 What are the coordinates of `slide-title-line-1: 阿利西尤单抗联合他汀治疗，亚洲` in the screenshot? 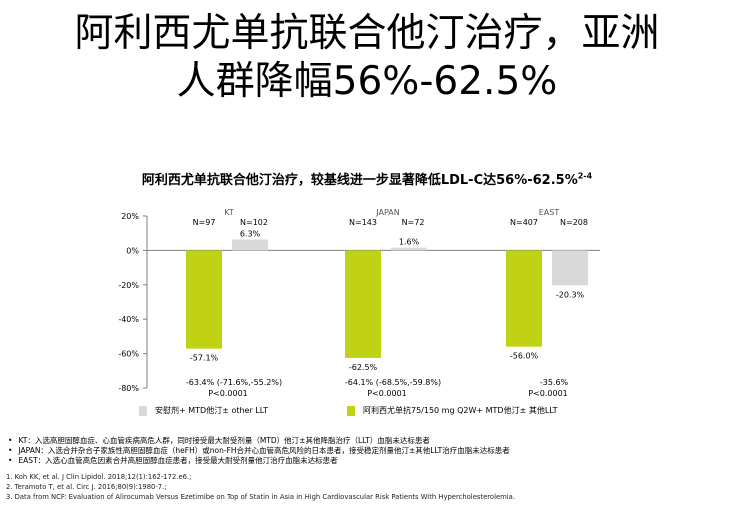 It's located at (367, 33).